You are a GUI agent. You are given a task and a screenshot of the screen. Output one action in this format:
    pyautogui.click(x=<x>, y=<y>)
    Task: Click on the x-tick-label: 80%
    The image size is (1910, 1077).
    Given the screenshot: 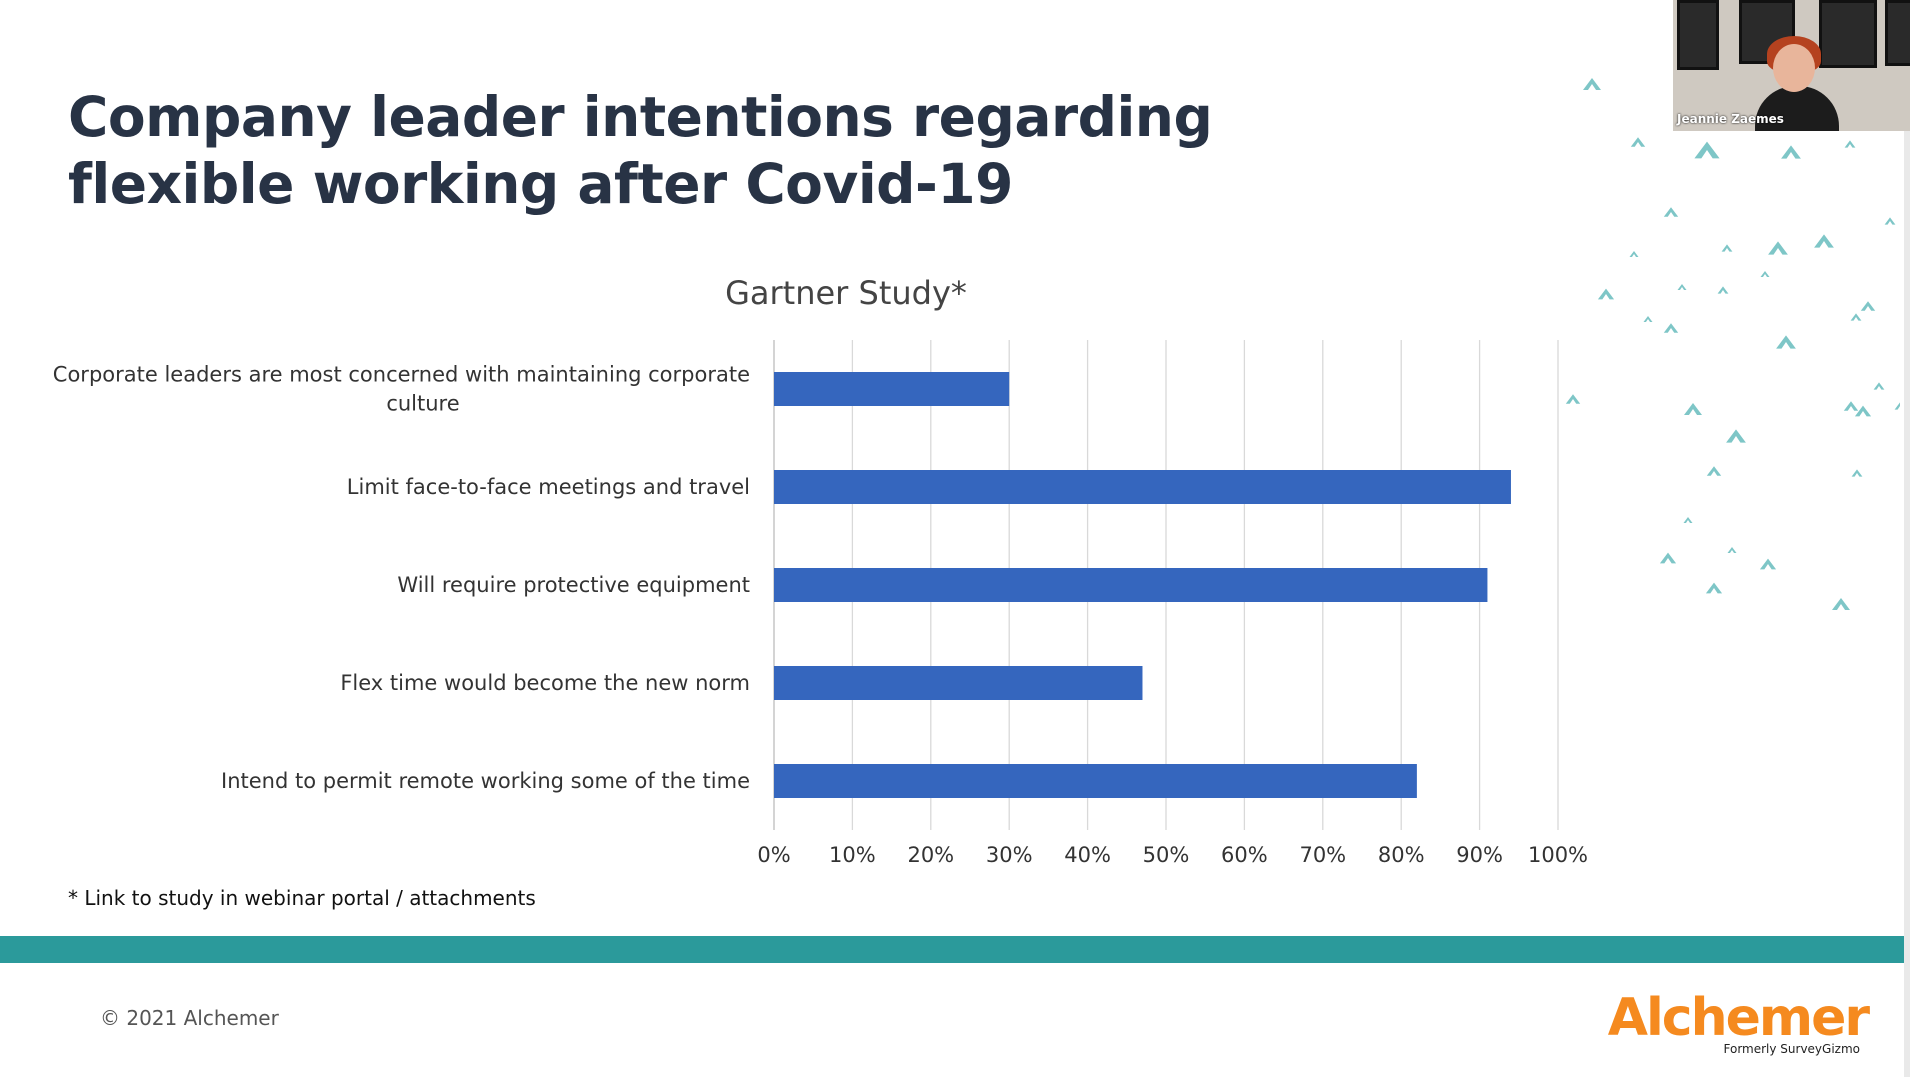 What is the action you would take?
    pyautogui.click(x=1401, y=855)
    